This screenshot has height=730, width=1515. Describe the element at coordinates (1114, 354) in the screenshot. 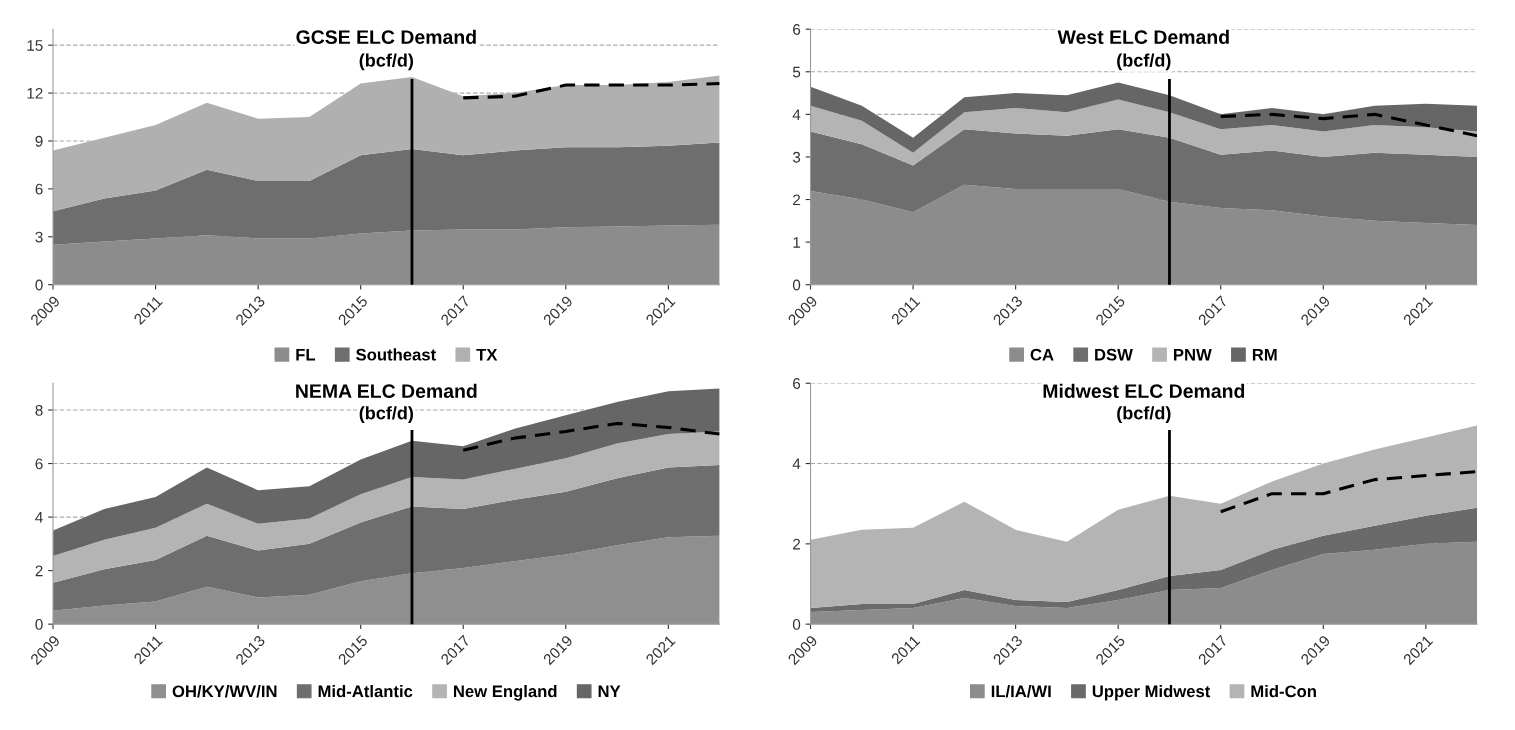

I see `legend-label: DSW` at that location.